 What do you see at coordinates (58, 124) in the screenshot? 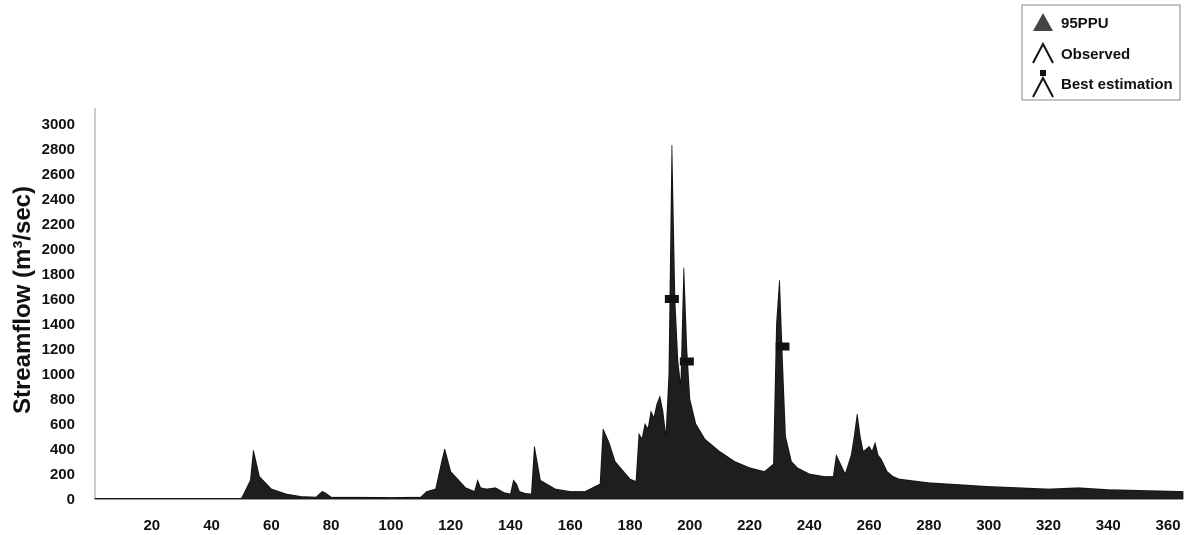
I see `y-tick-label: 3000` at bounding box center [58, 124].